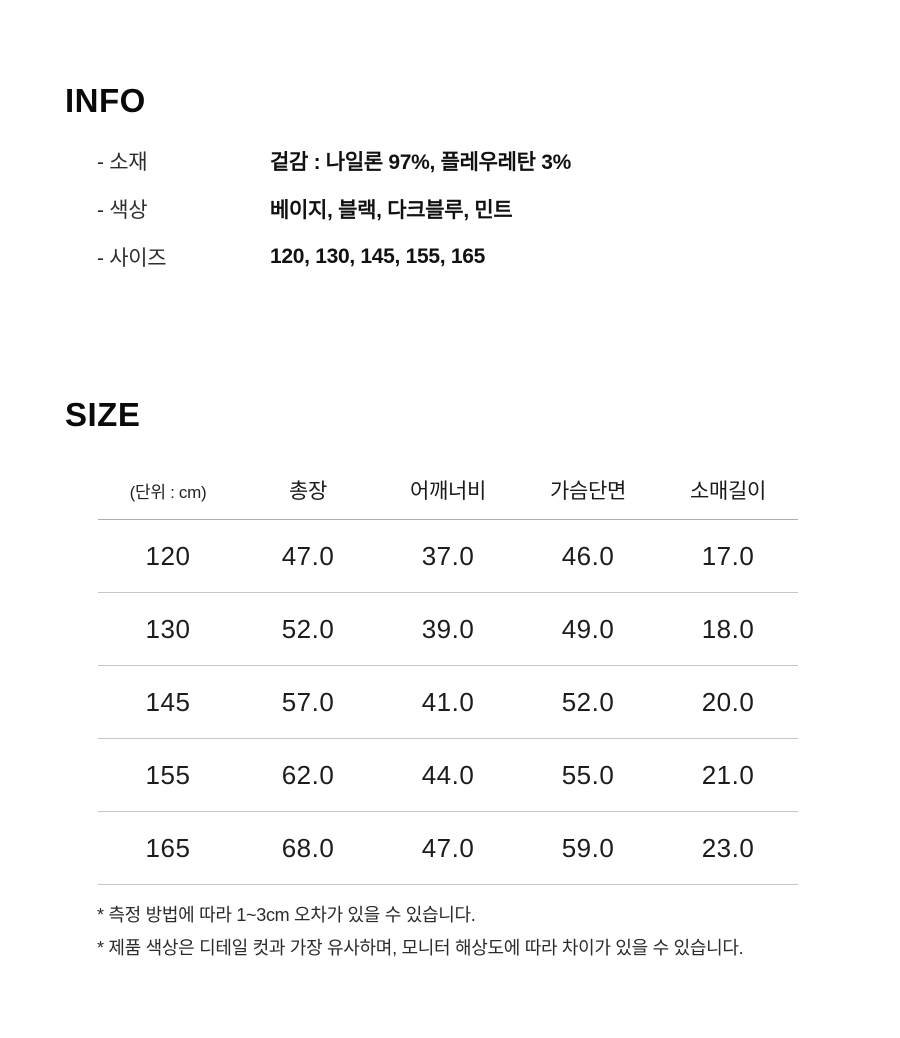 This screenshot has height=1038, width=900. I want to click on row-size-label: 165, so click(168, 848).